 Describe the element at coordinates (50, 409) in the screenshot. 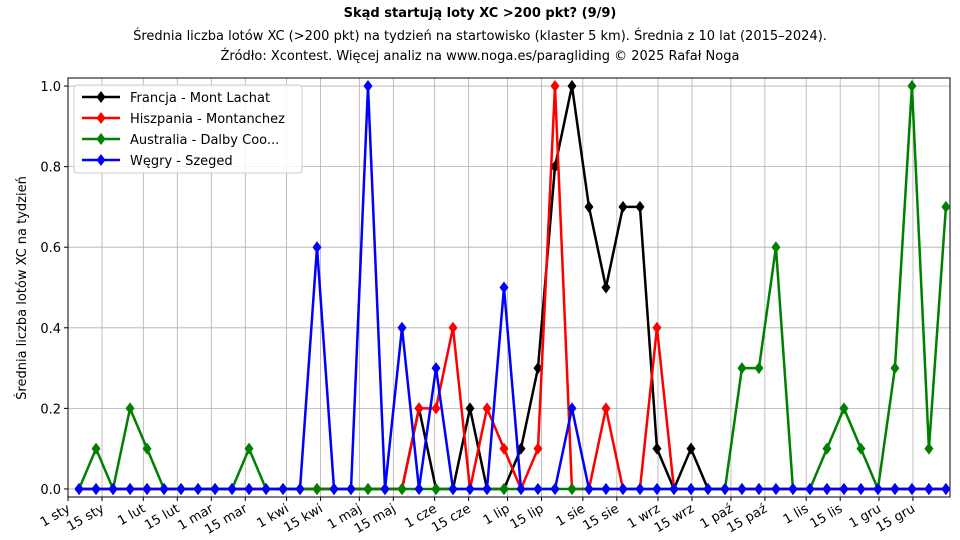

I see `y-tick-label: 0.2` at that location.